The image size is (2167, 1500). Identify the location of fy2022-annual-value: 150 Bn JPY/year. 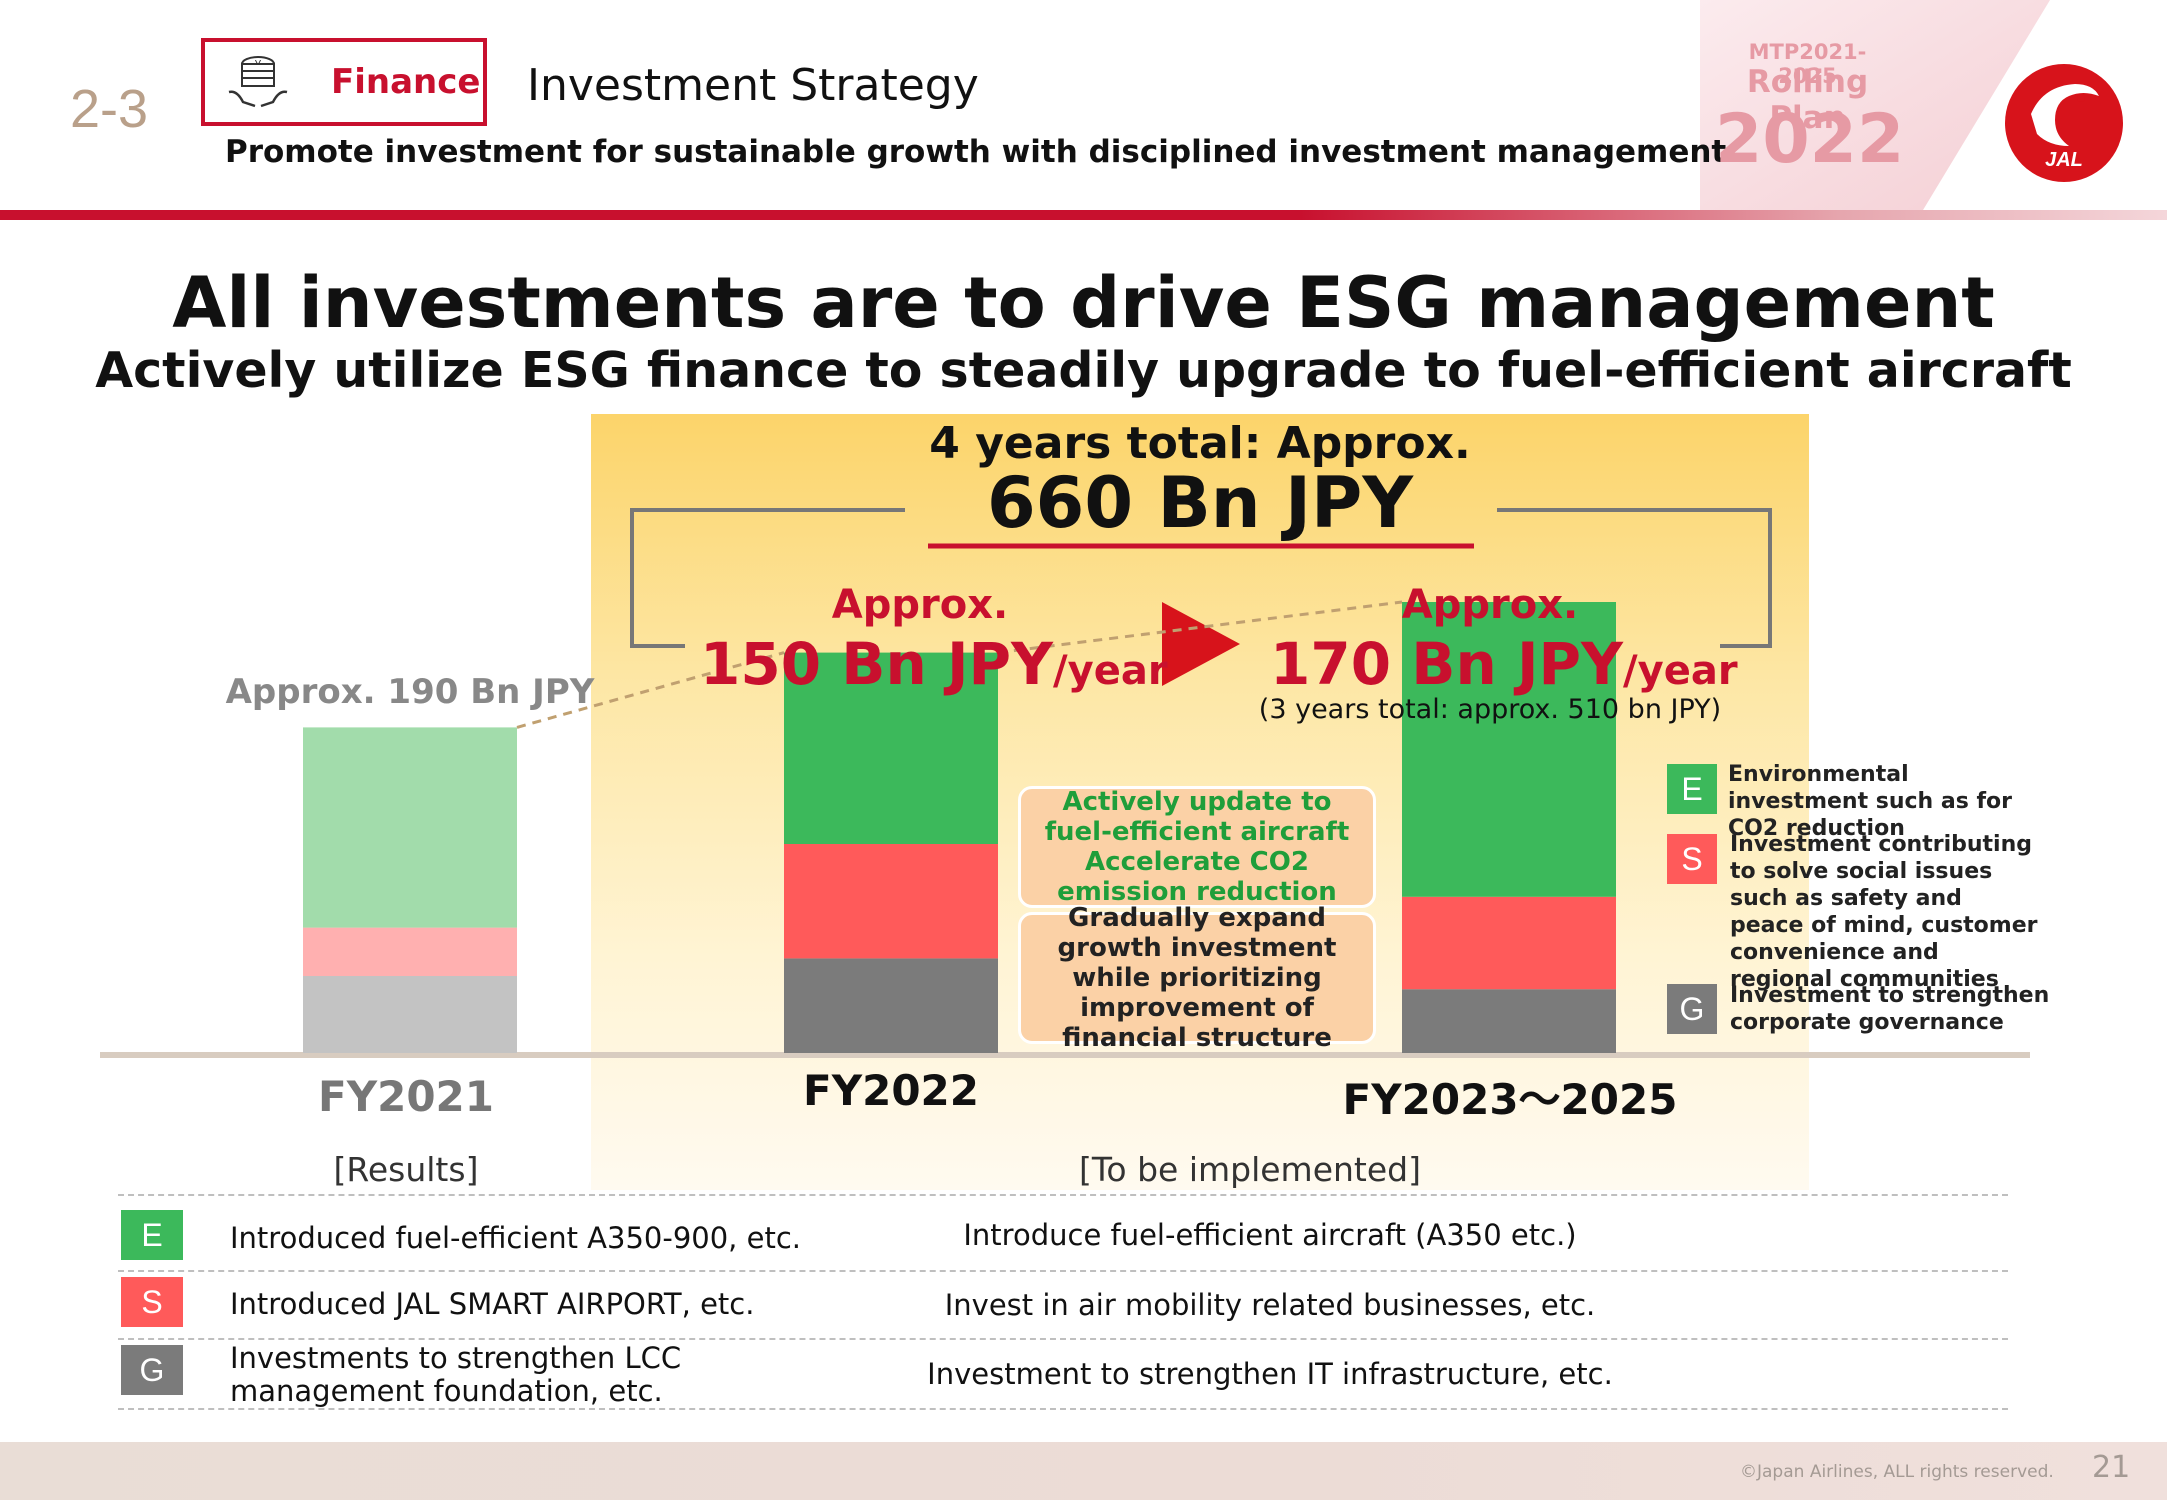
(934, 664).